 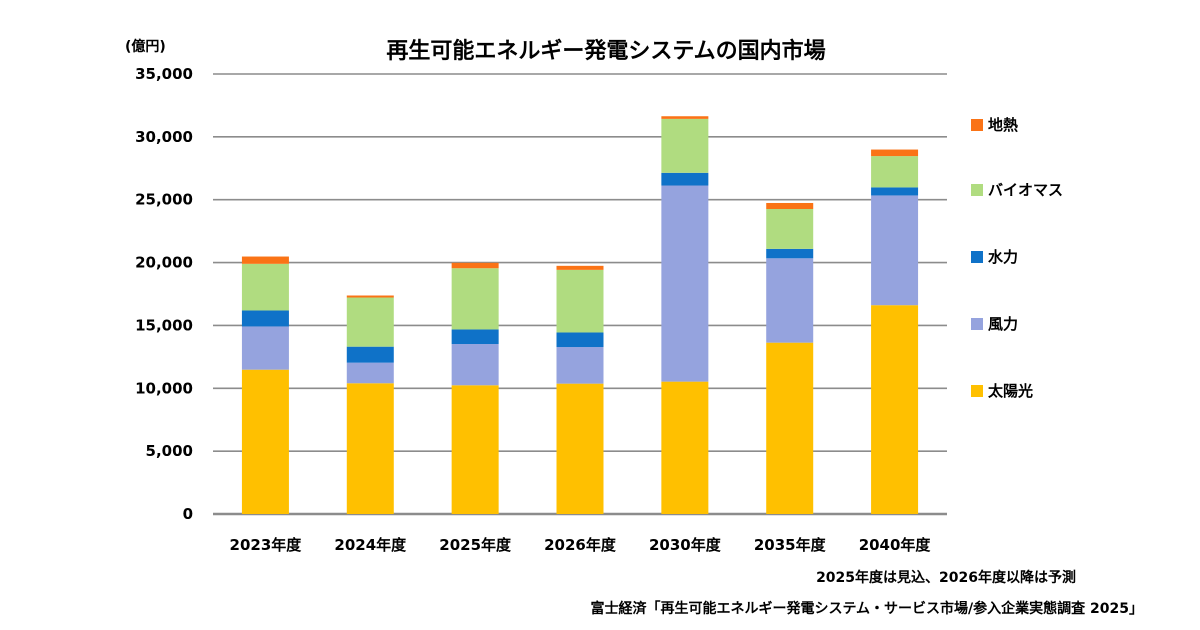 I want to click on y-tick-label: 10,000, so click(x=164, y=388).